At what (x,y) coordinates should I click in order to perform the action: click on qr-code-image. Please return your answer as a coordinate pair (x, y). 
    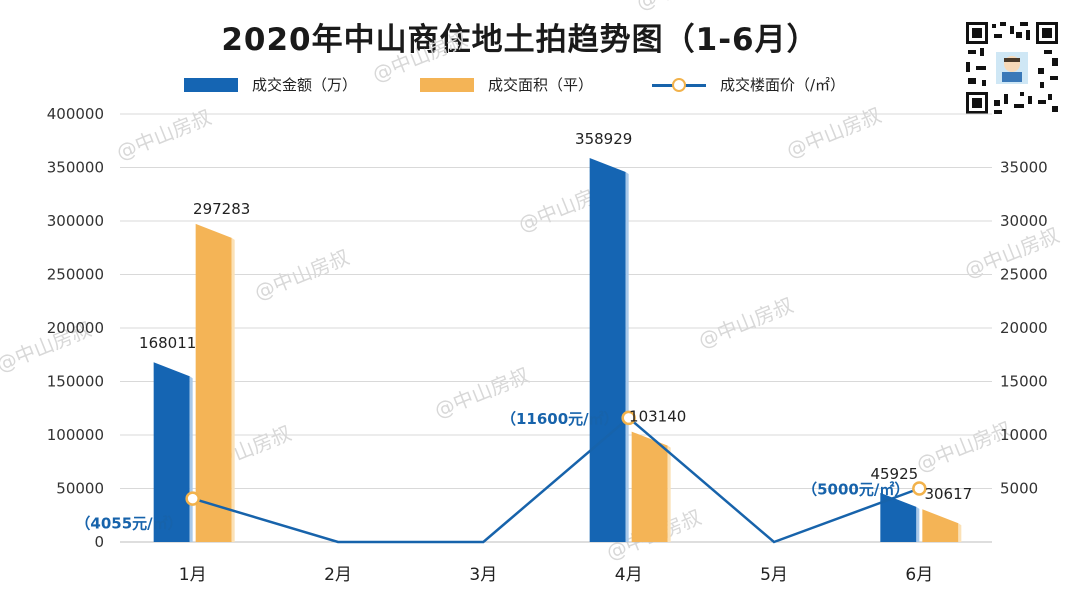
    Looking at the image, I should click on (1012, 68).